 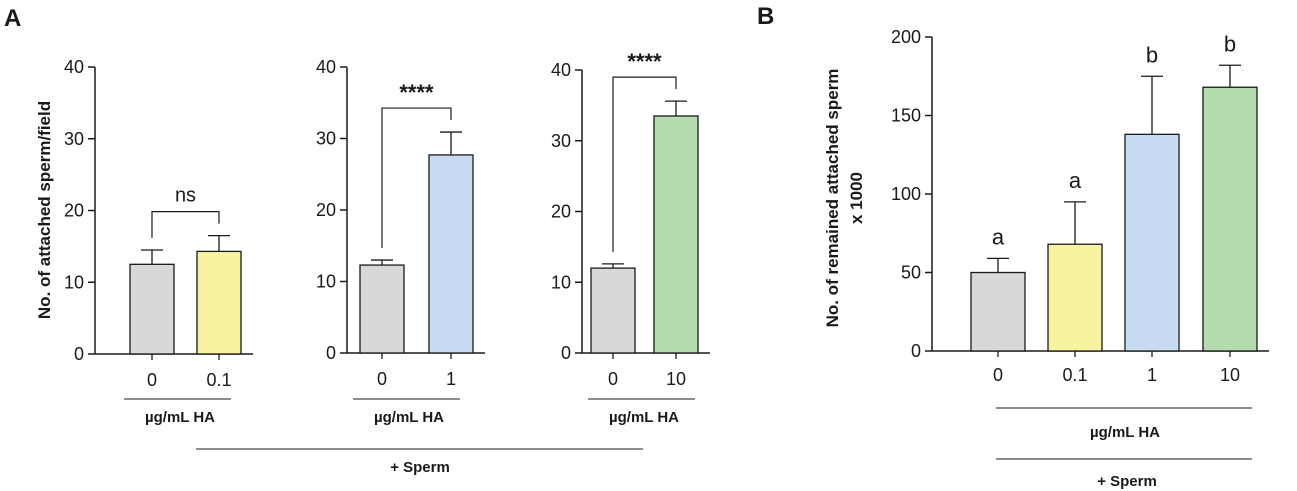 What do you see at coordinates (218, 380) in the screenshot?
I see `chart-a1-xtick-label: 0.1` at bounding box center [218, 380].